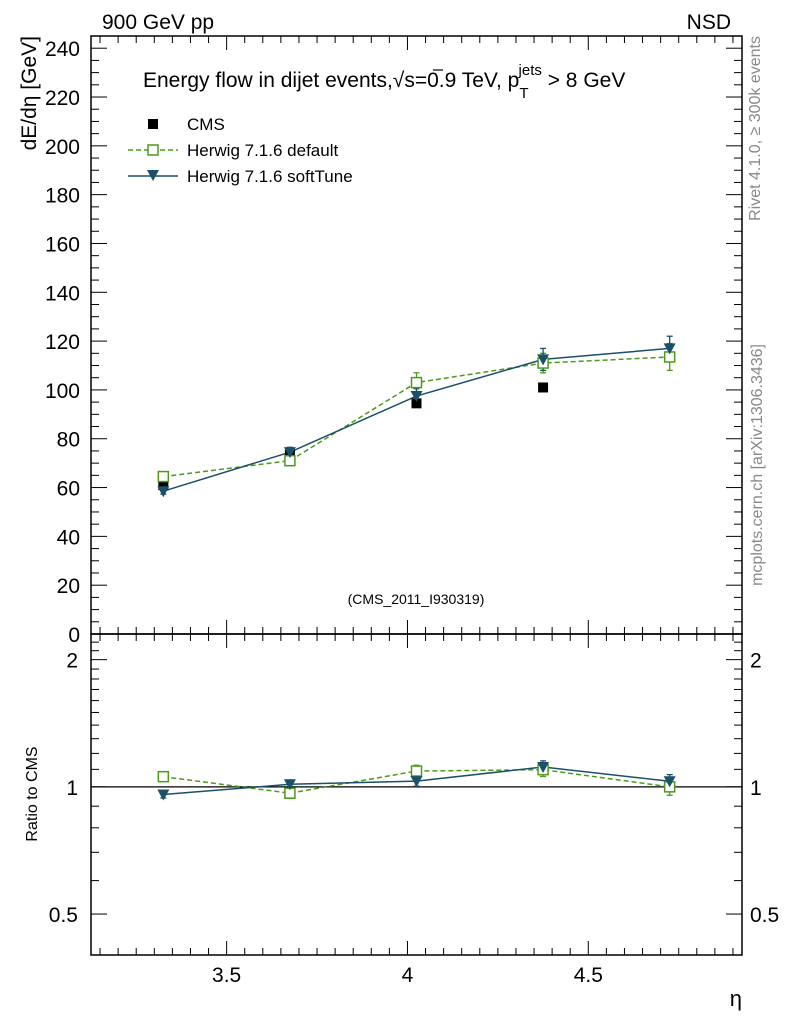 The width and height of the screenshot is (786, 1024). What do you see at coordinates (62, 98) in the screenshot?
I see `main-y-tick-label: 220` at bounding box center [62, 98].